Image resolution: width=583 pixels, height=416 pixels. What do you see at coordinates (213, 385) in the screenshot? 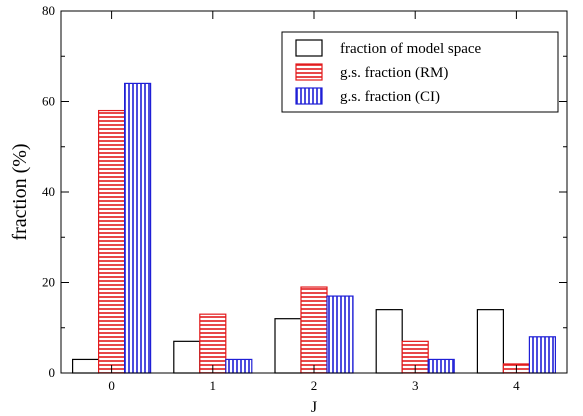
I see `x-tick-label: 1` at bounding box center [213, 385].